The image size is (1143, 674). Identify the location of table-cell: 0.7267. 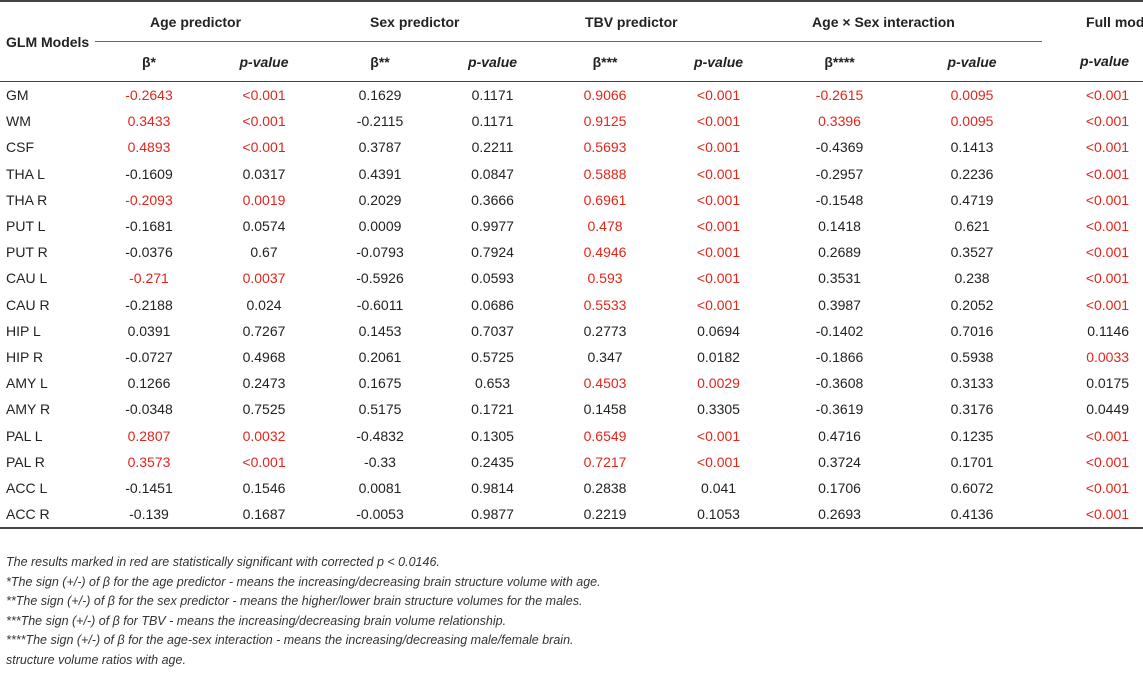
(264, 330).